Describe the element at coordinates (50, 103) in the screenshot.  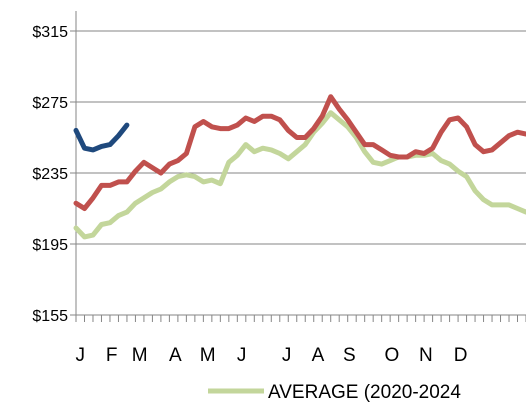
I see `y-tick-label: $275` at that location.